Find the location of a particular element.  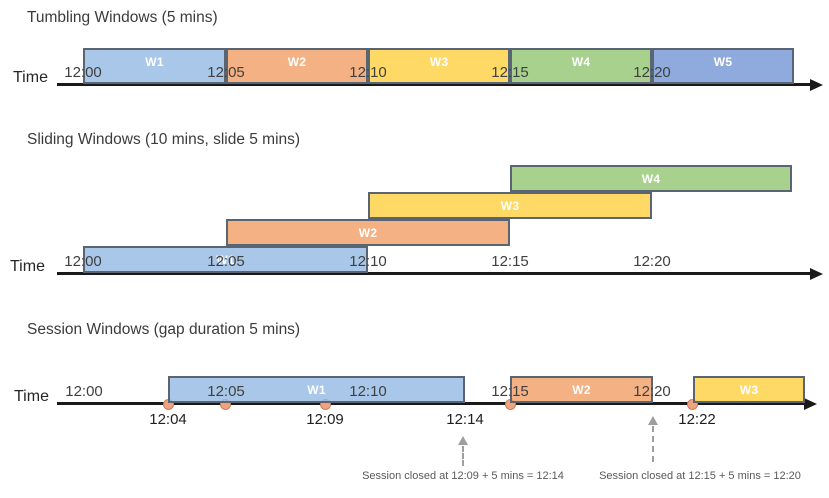

event-time-label: 12:04 is located at coordinates (168, 419).